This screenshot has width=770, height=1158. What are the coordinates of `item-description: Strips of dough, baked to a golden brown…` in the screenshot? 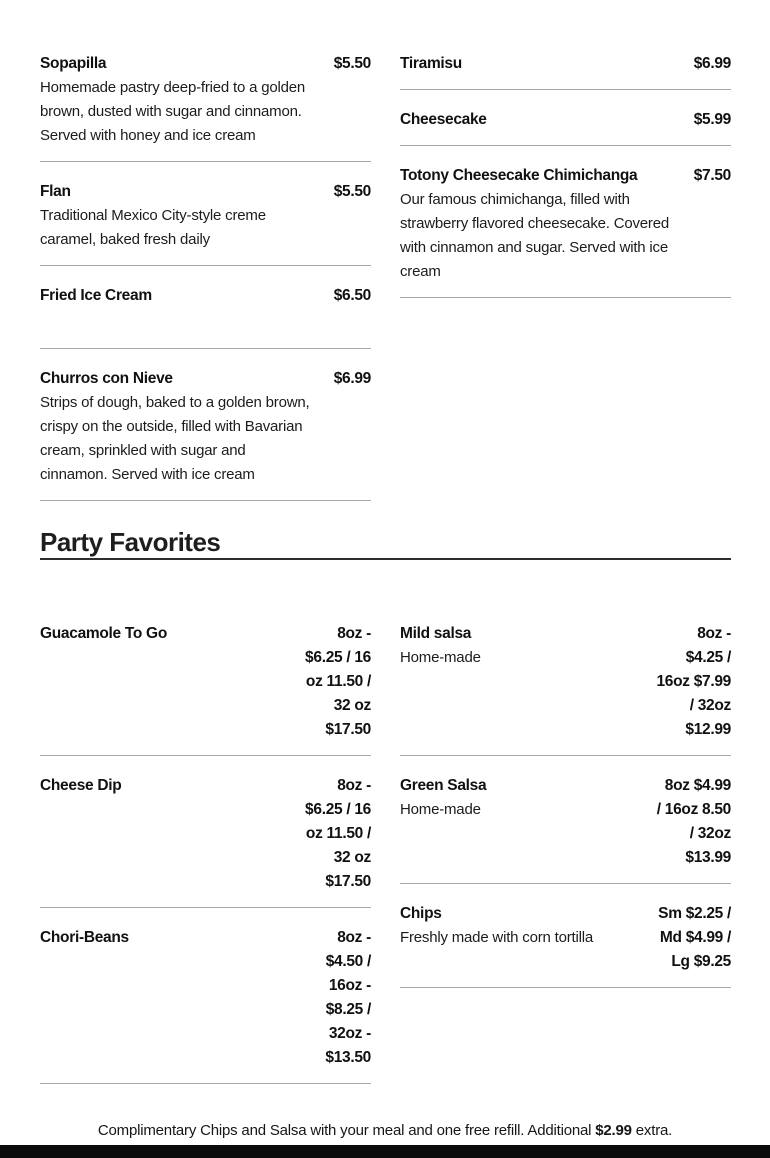 It's located at (175, 438).